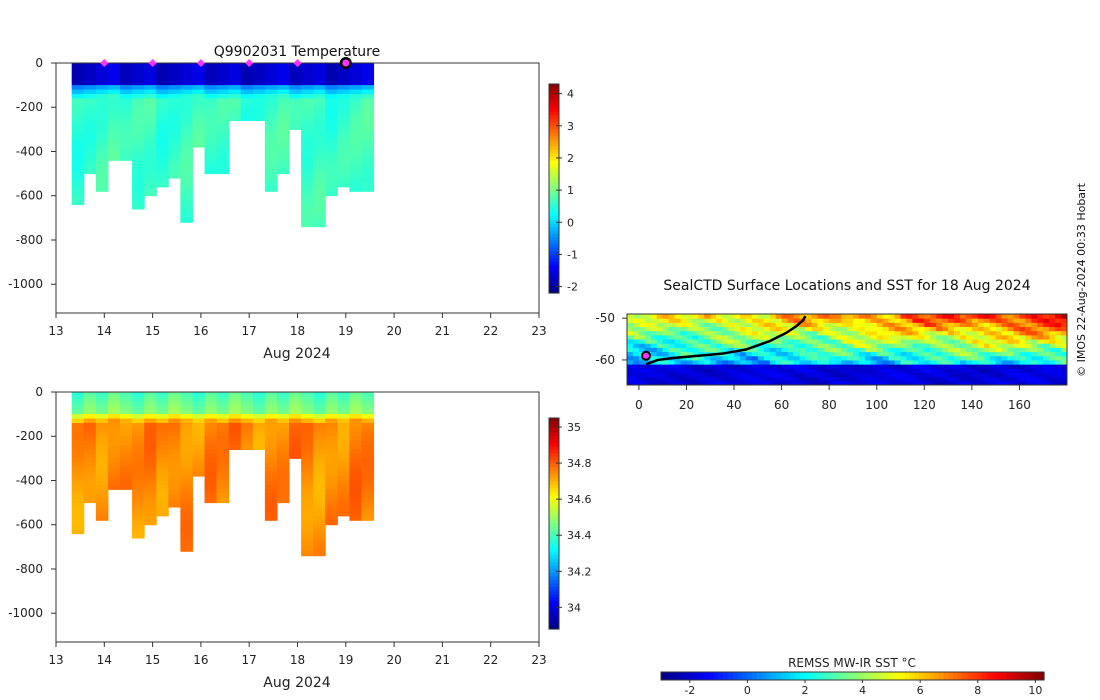  What do you see at coordinates (605, 318) in the screenshot?
I see `sst-map-ytick-label: -50` at bounding box center [605, 318].